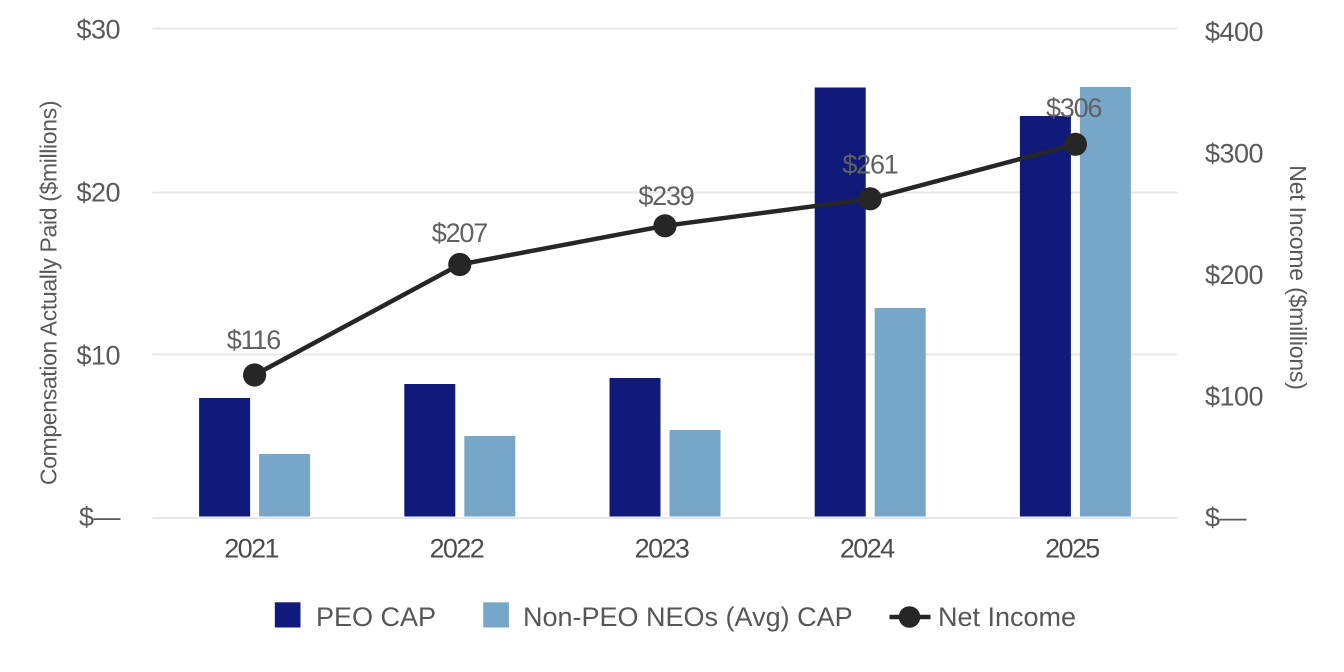 The width and height of the screenshot is (1344, 672). I want to click on svg-text: $239, so click(665, 196).